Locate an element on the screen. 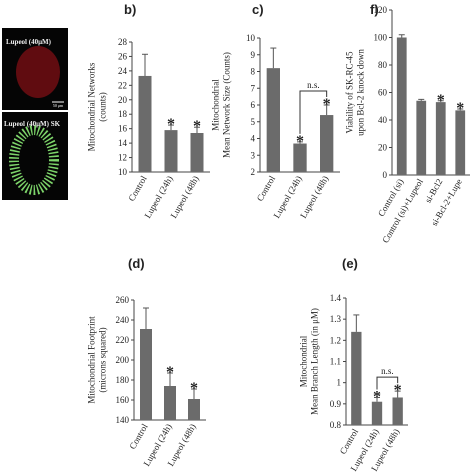 This screenshot has width=474, height=474. panel-label: c) is located at coordinates (258, 9).